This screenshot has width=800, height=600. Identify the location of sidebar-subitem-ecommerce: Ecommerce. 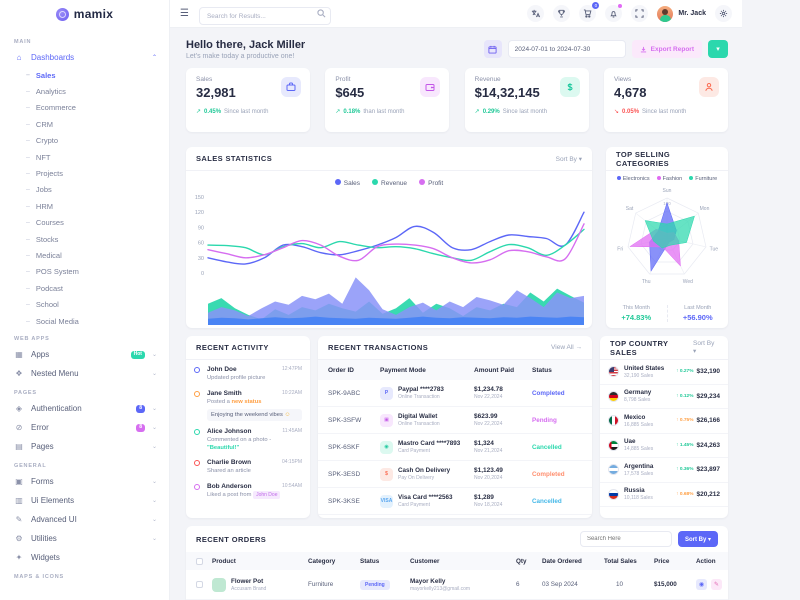
(84, 108).